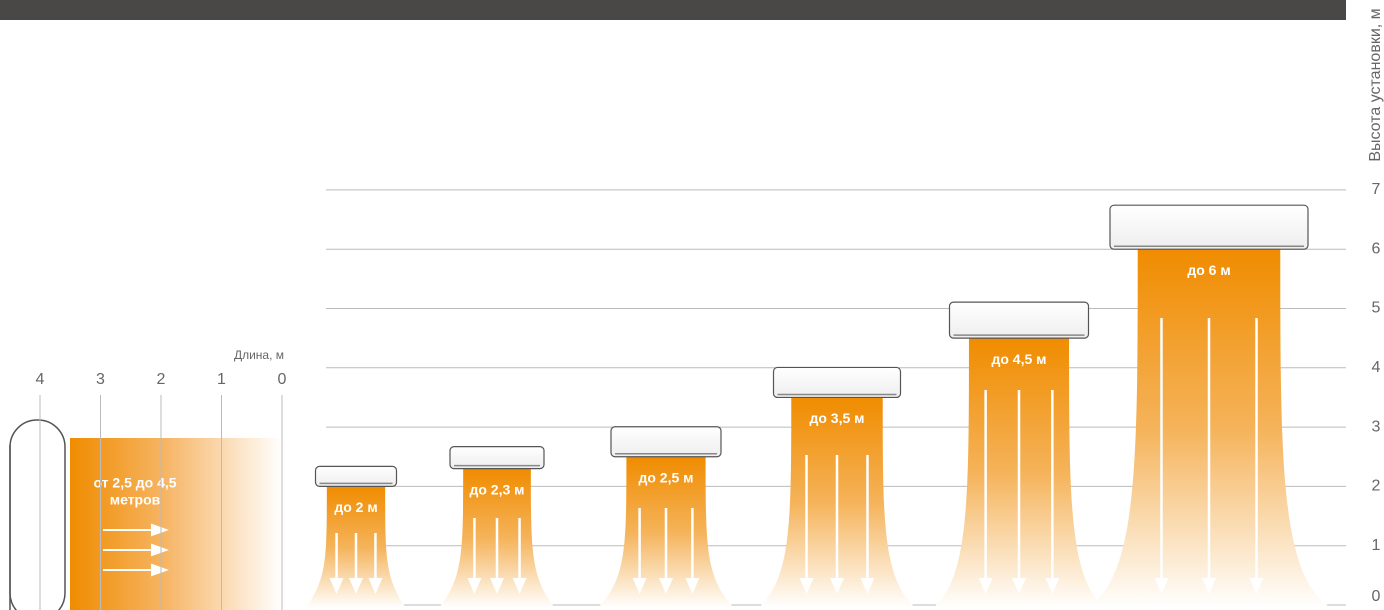  I want to click on y-tick-label: 1, so click(1376, 545).